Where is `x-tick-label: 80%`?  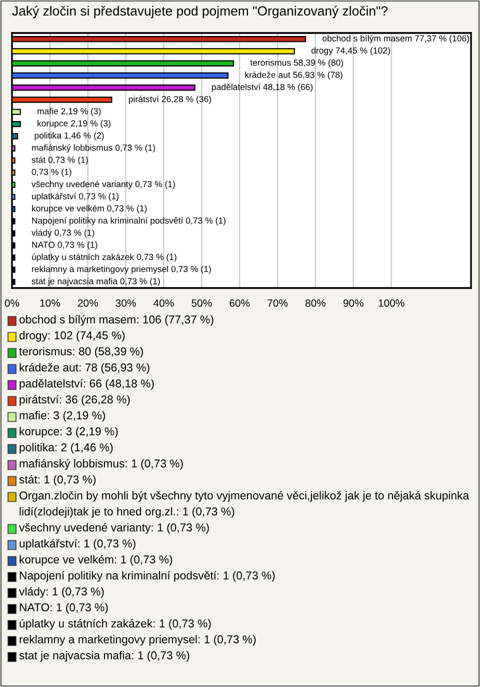 x-tick-label: 80% is located at coordinates (316, 303).